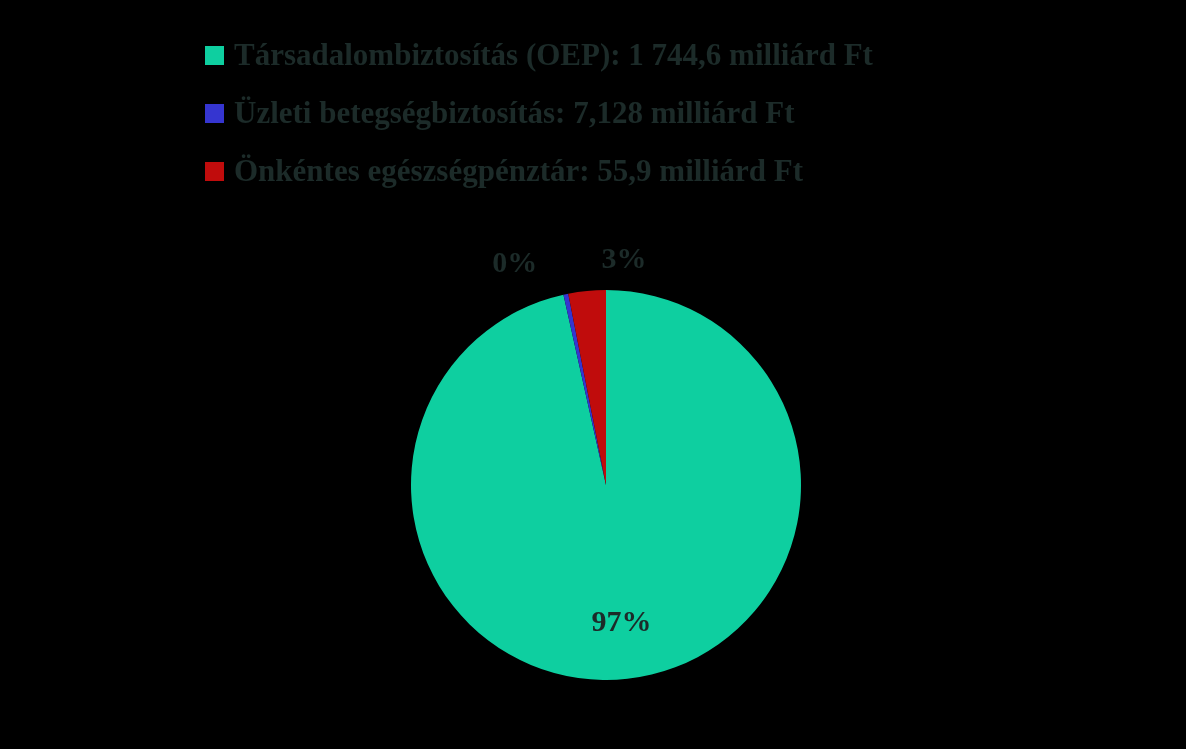 The height and width of the screenshot is (749, 1186). What do you see at coordinates (621, 621) in the screenshot?
I see `data-label: 97%` at bounding box center [621, 621].